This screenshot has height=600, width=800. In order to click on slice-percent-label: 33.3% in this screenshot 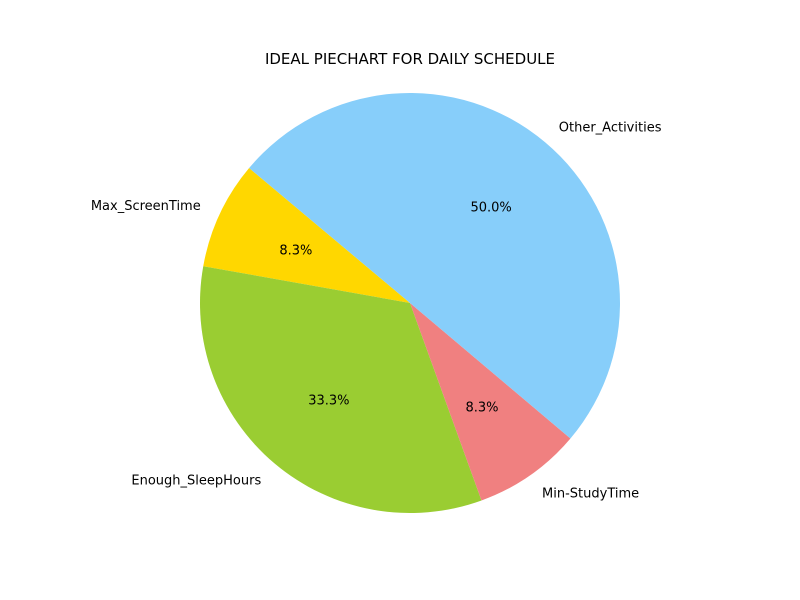, I will do `click(328, 400)`.